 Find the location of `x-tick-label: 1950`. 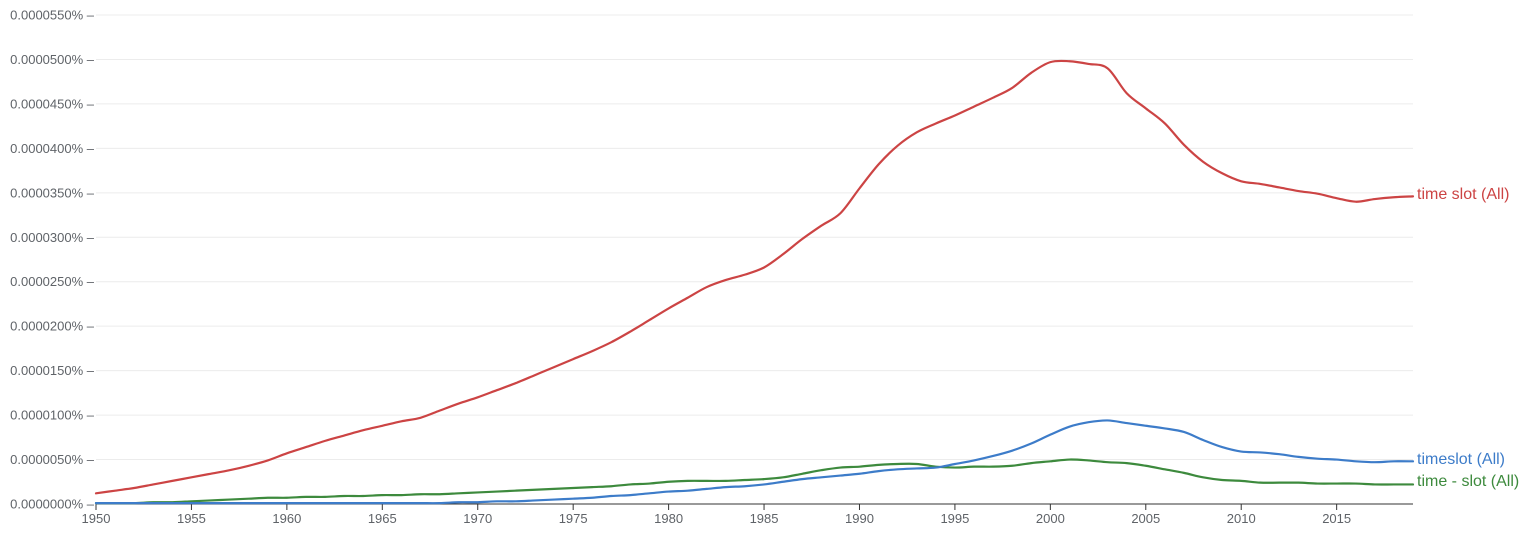

x-tick-label: 1950 is located at coordinates (96, 518).